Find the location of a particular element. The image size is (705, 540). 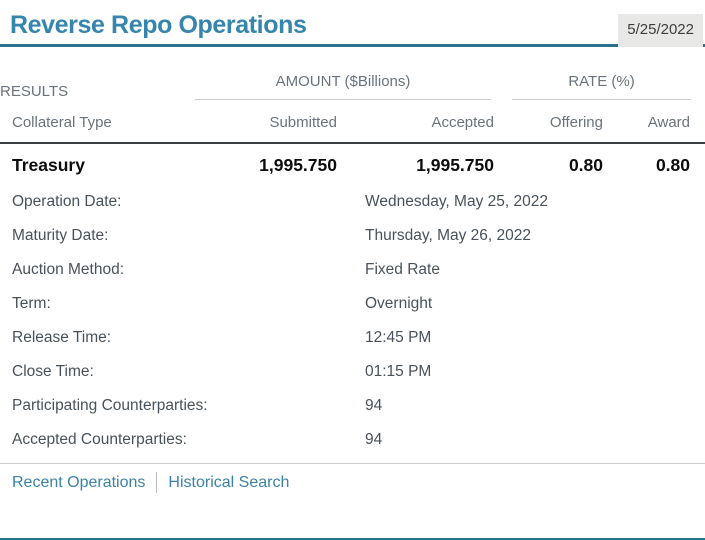

detail-label: Close Time: is located at coordinates (53, 371).